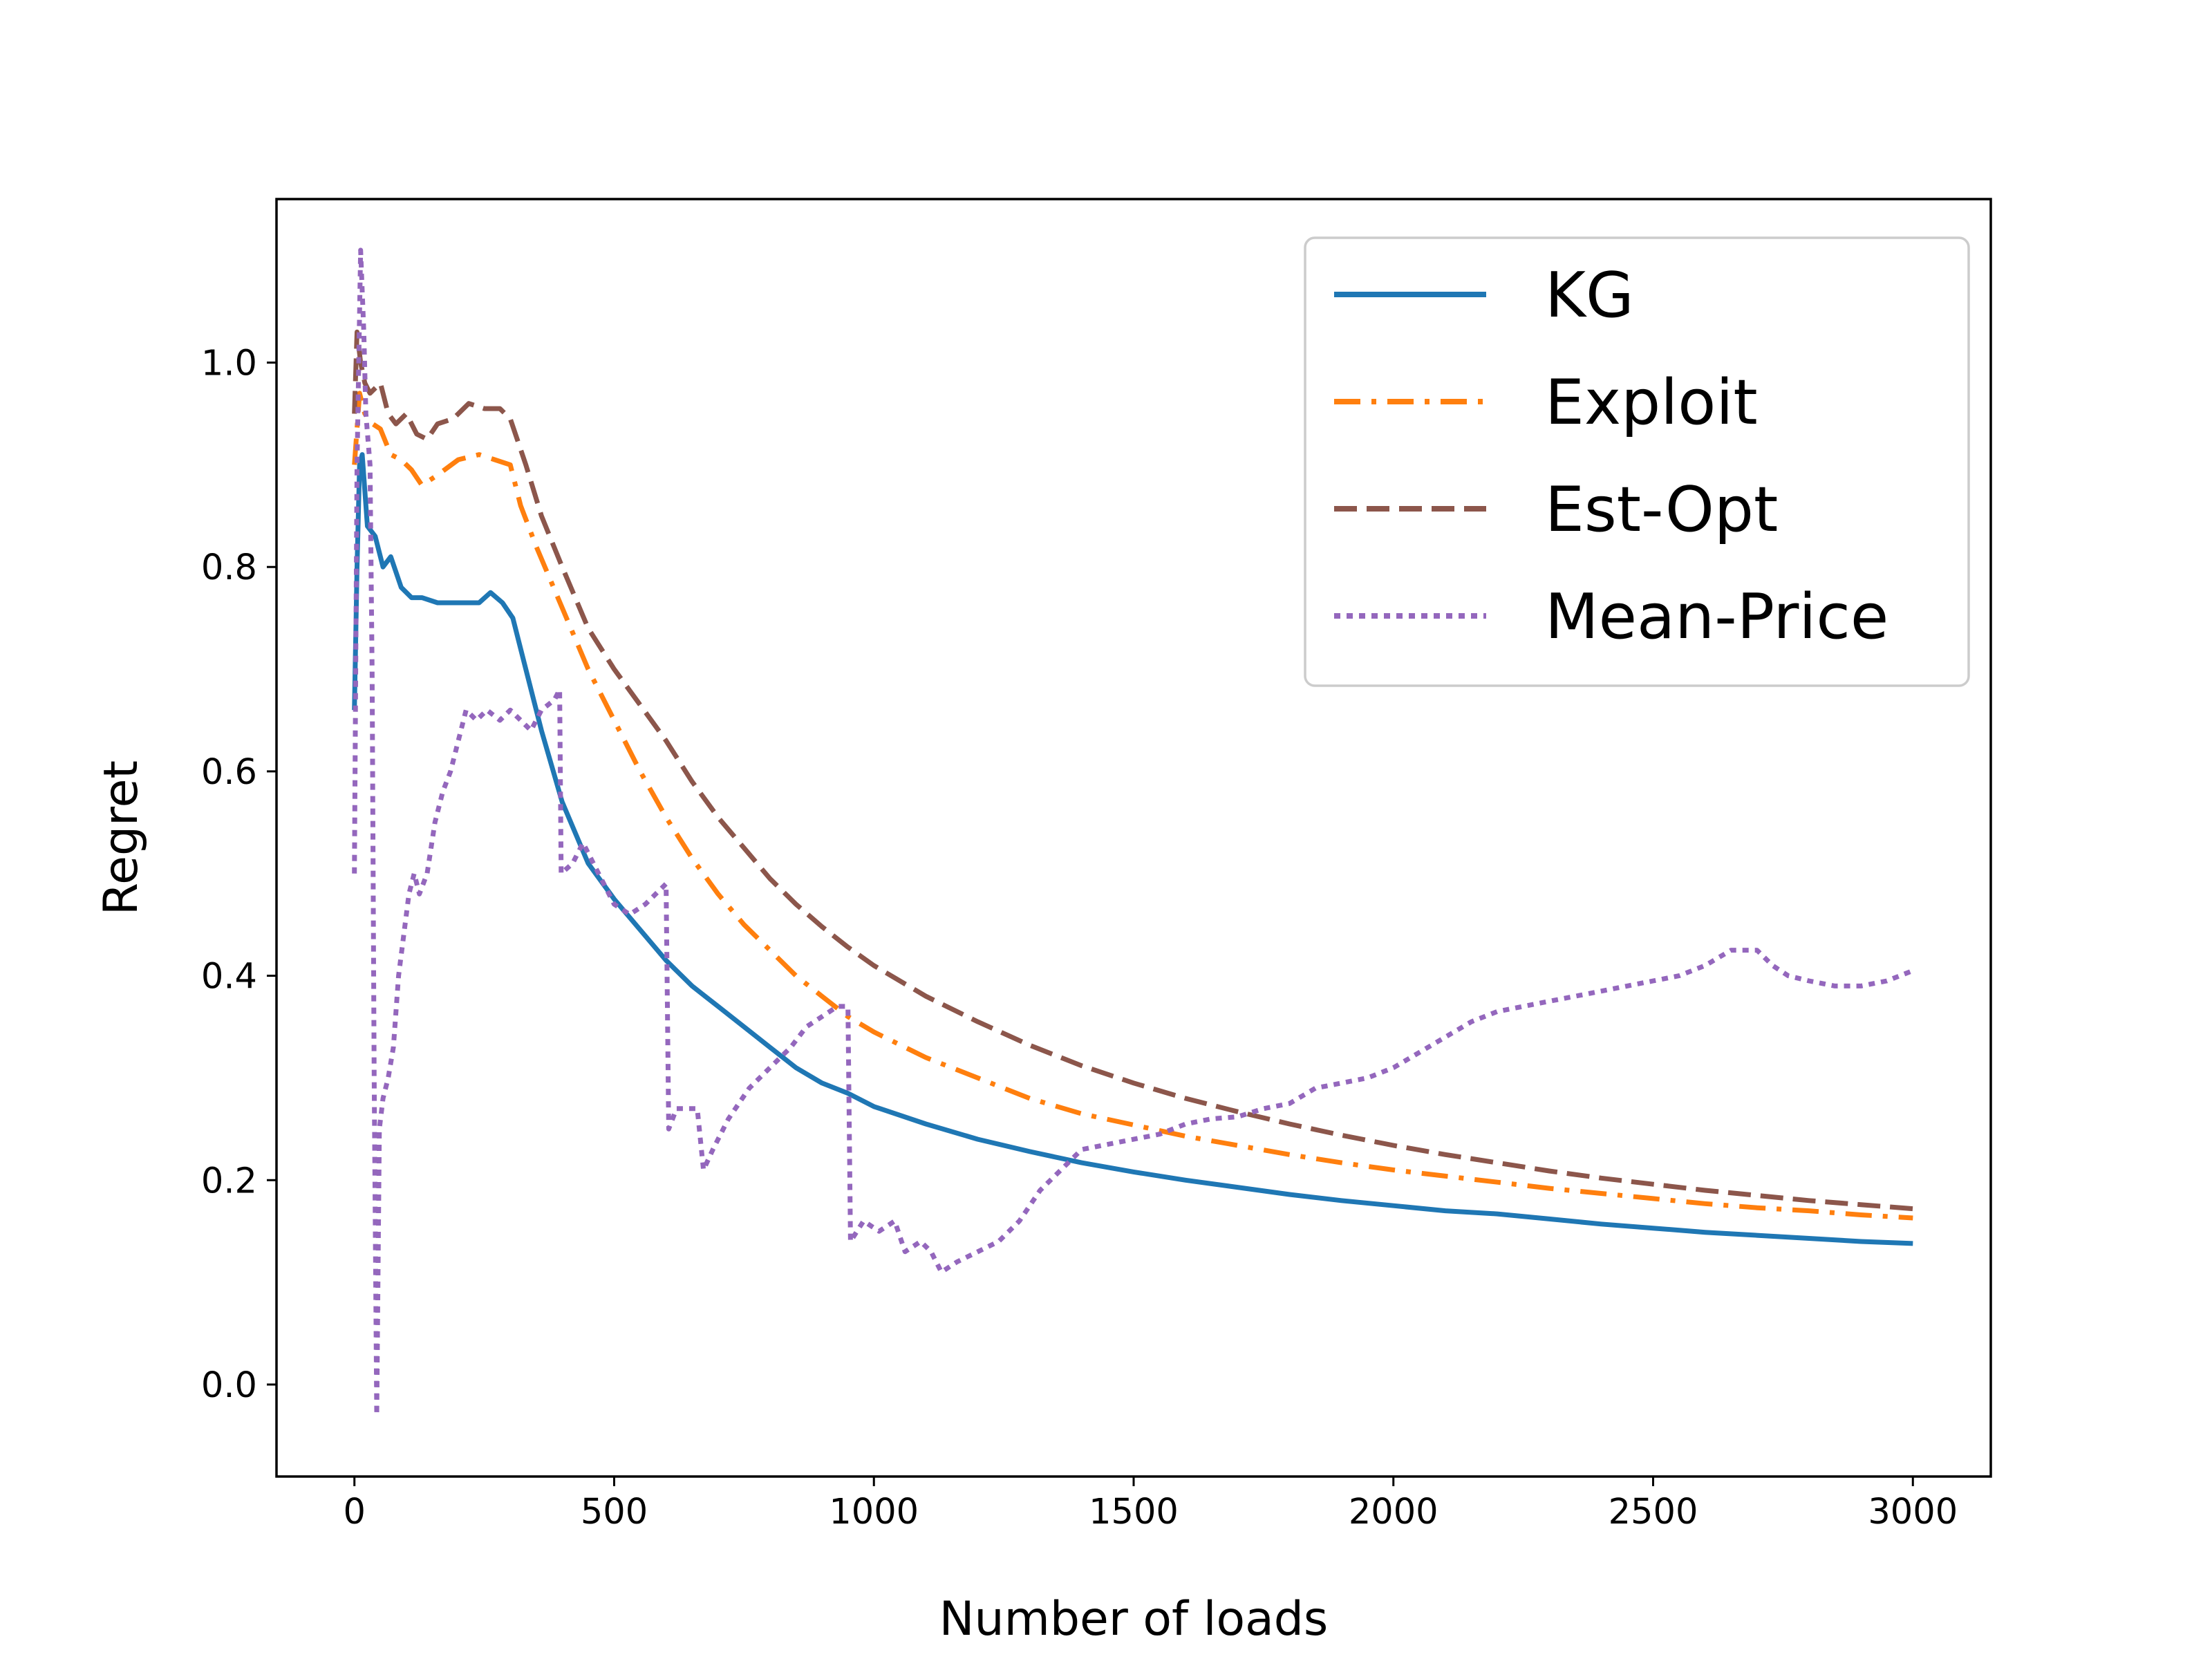  I want to click on legend-box, so click(1637, 461).